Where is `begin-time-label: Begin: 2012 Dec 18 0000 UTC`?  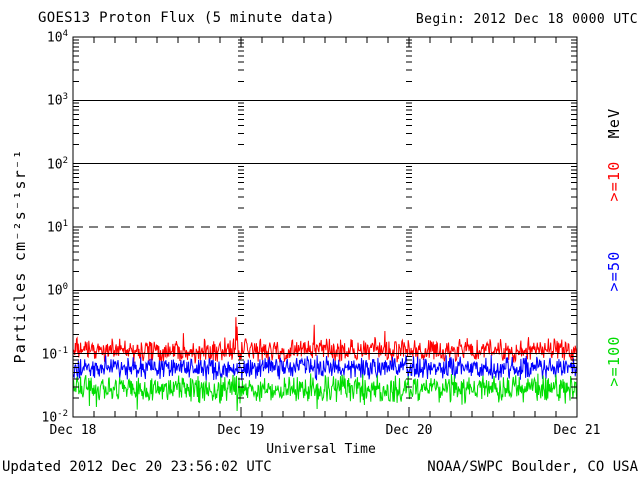 begin-time-label: Begin: 2012 Dec 18 0000 UTC is located at coordinates (526, 19).